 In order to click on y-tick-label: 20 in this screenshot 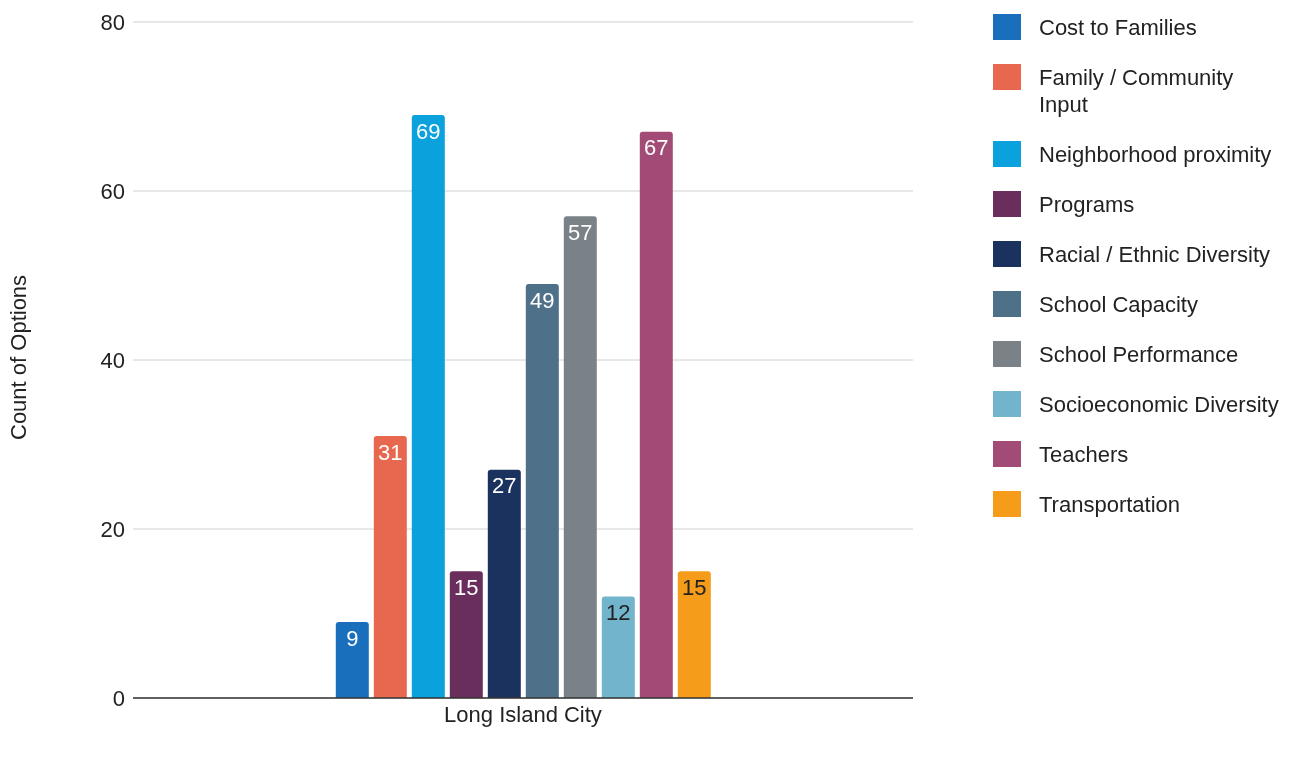, I will do `click(112, 529)`.